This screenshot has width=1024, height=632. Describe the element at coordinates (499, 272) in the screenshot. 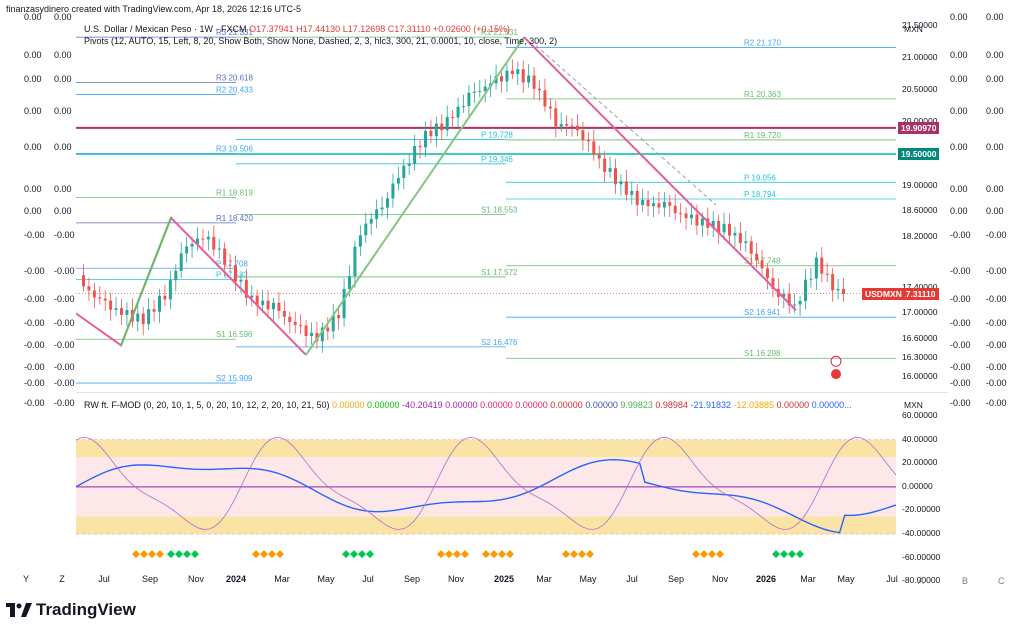

I see `pivot-label: S1 17.572` at that location.